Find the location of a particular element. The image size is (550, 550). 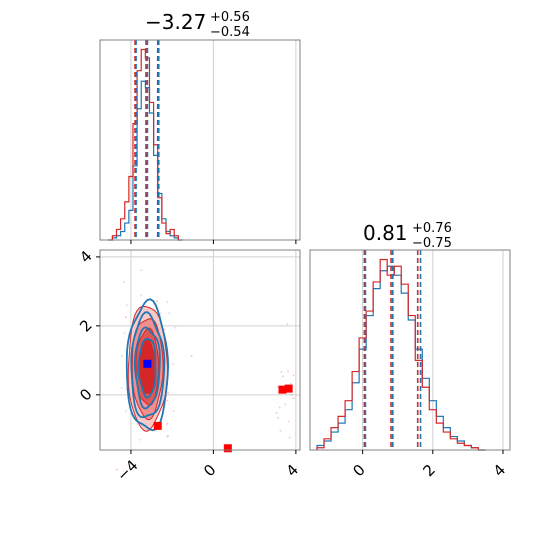

title-marginal-x: −3.27 is located at coordinates (175, 22).